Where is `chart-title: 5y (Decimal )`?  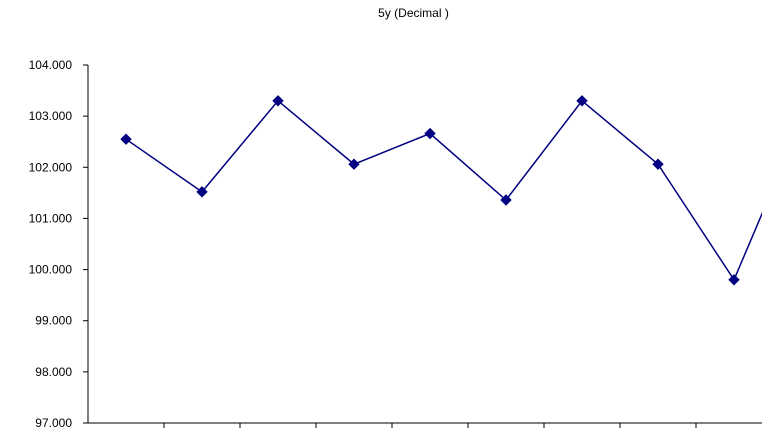 chart-title: 5y (Decimal ) is located at coordinates (413, 13).